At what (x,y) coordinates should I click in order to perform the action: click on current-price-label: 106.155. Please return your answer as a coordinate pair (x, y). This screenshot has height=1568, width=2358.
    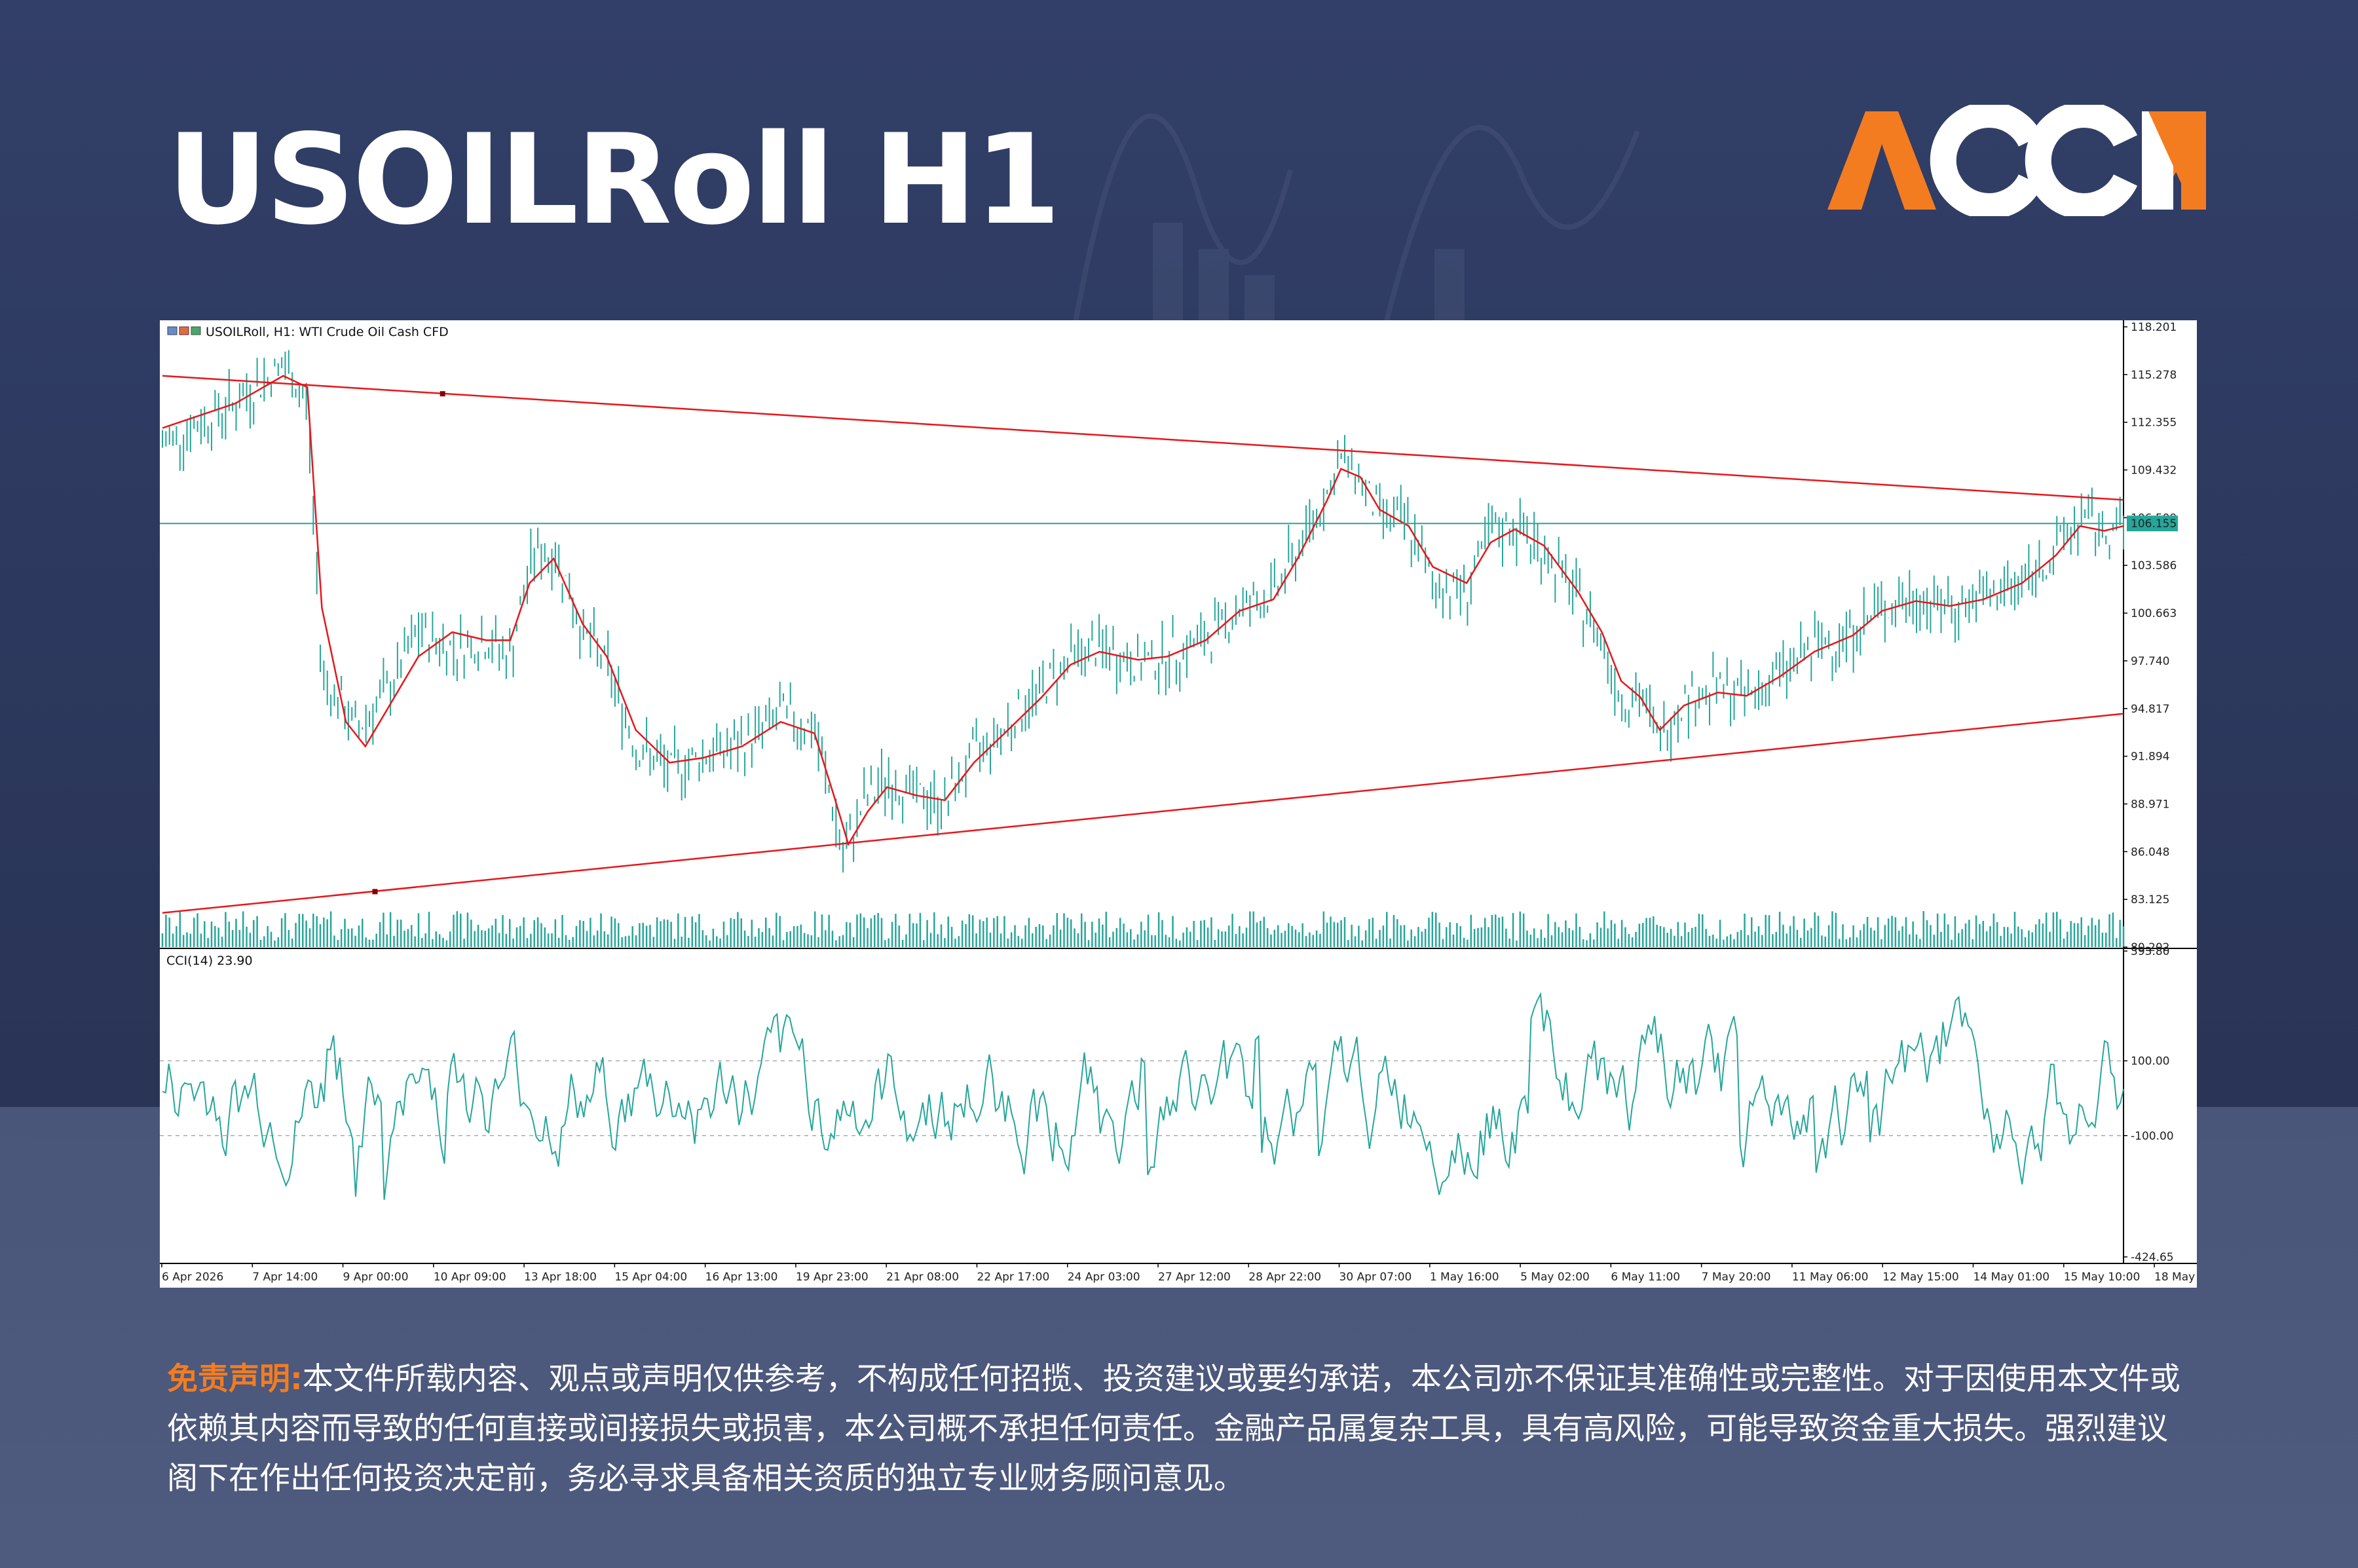
    Looking at the image, I should click on (2154, 524).